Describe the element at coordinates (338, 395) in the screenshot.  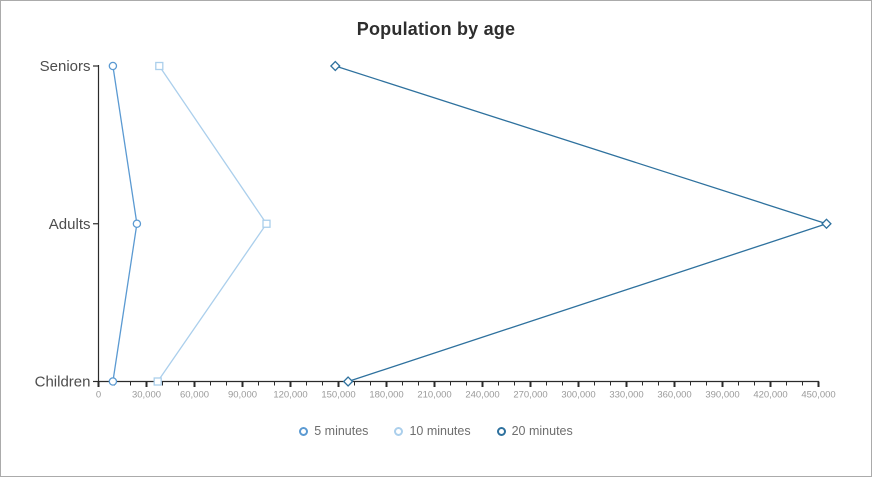
I see `x-tick-label: 150,000` at that location.